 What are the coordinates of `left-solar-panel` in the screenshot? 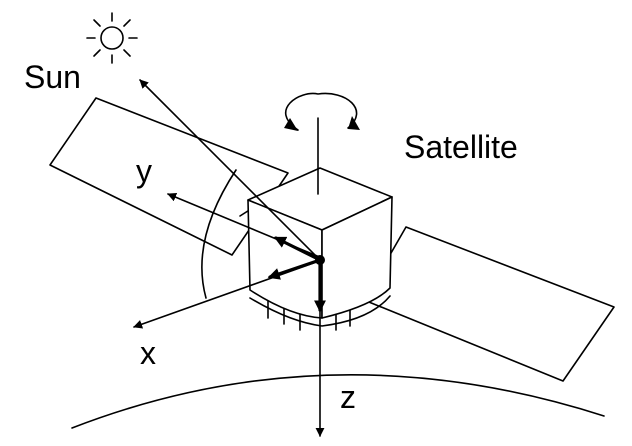 It's located at (169, 176).